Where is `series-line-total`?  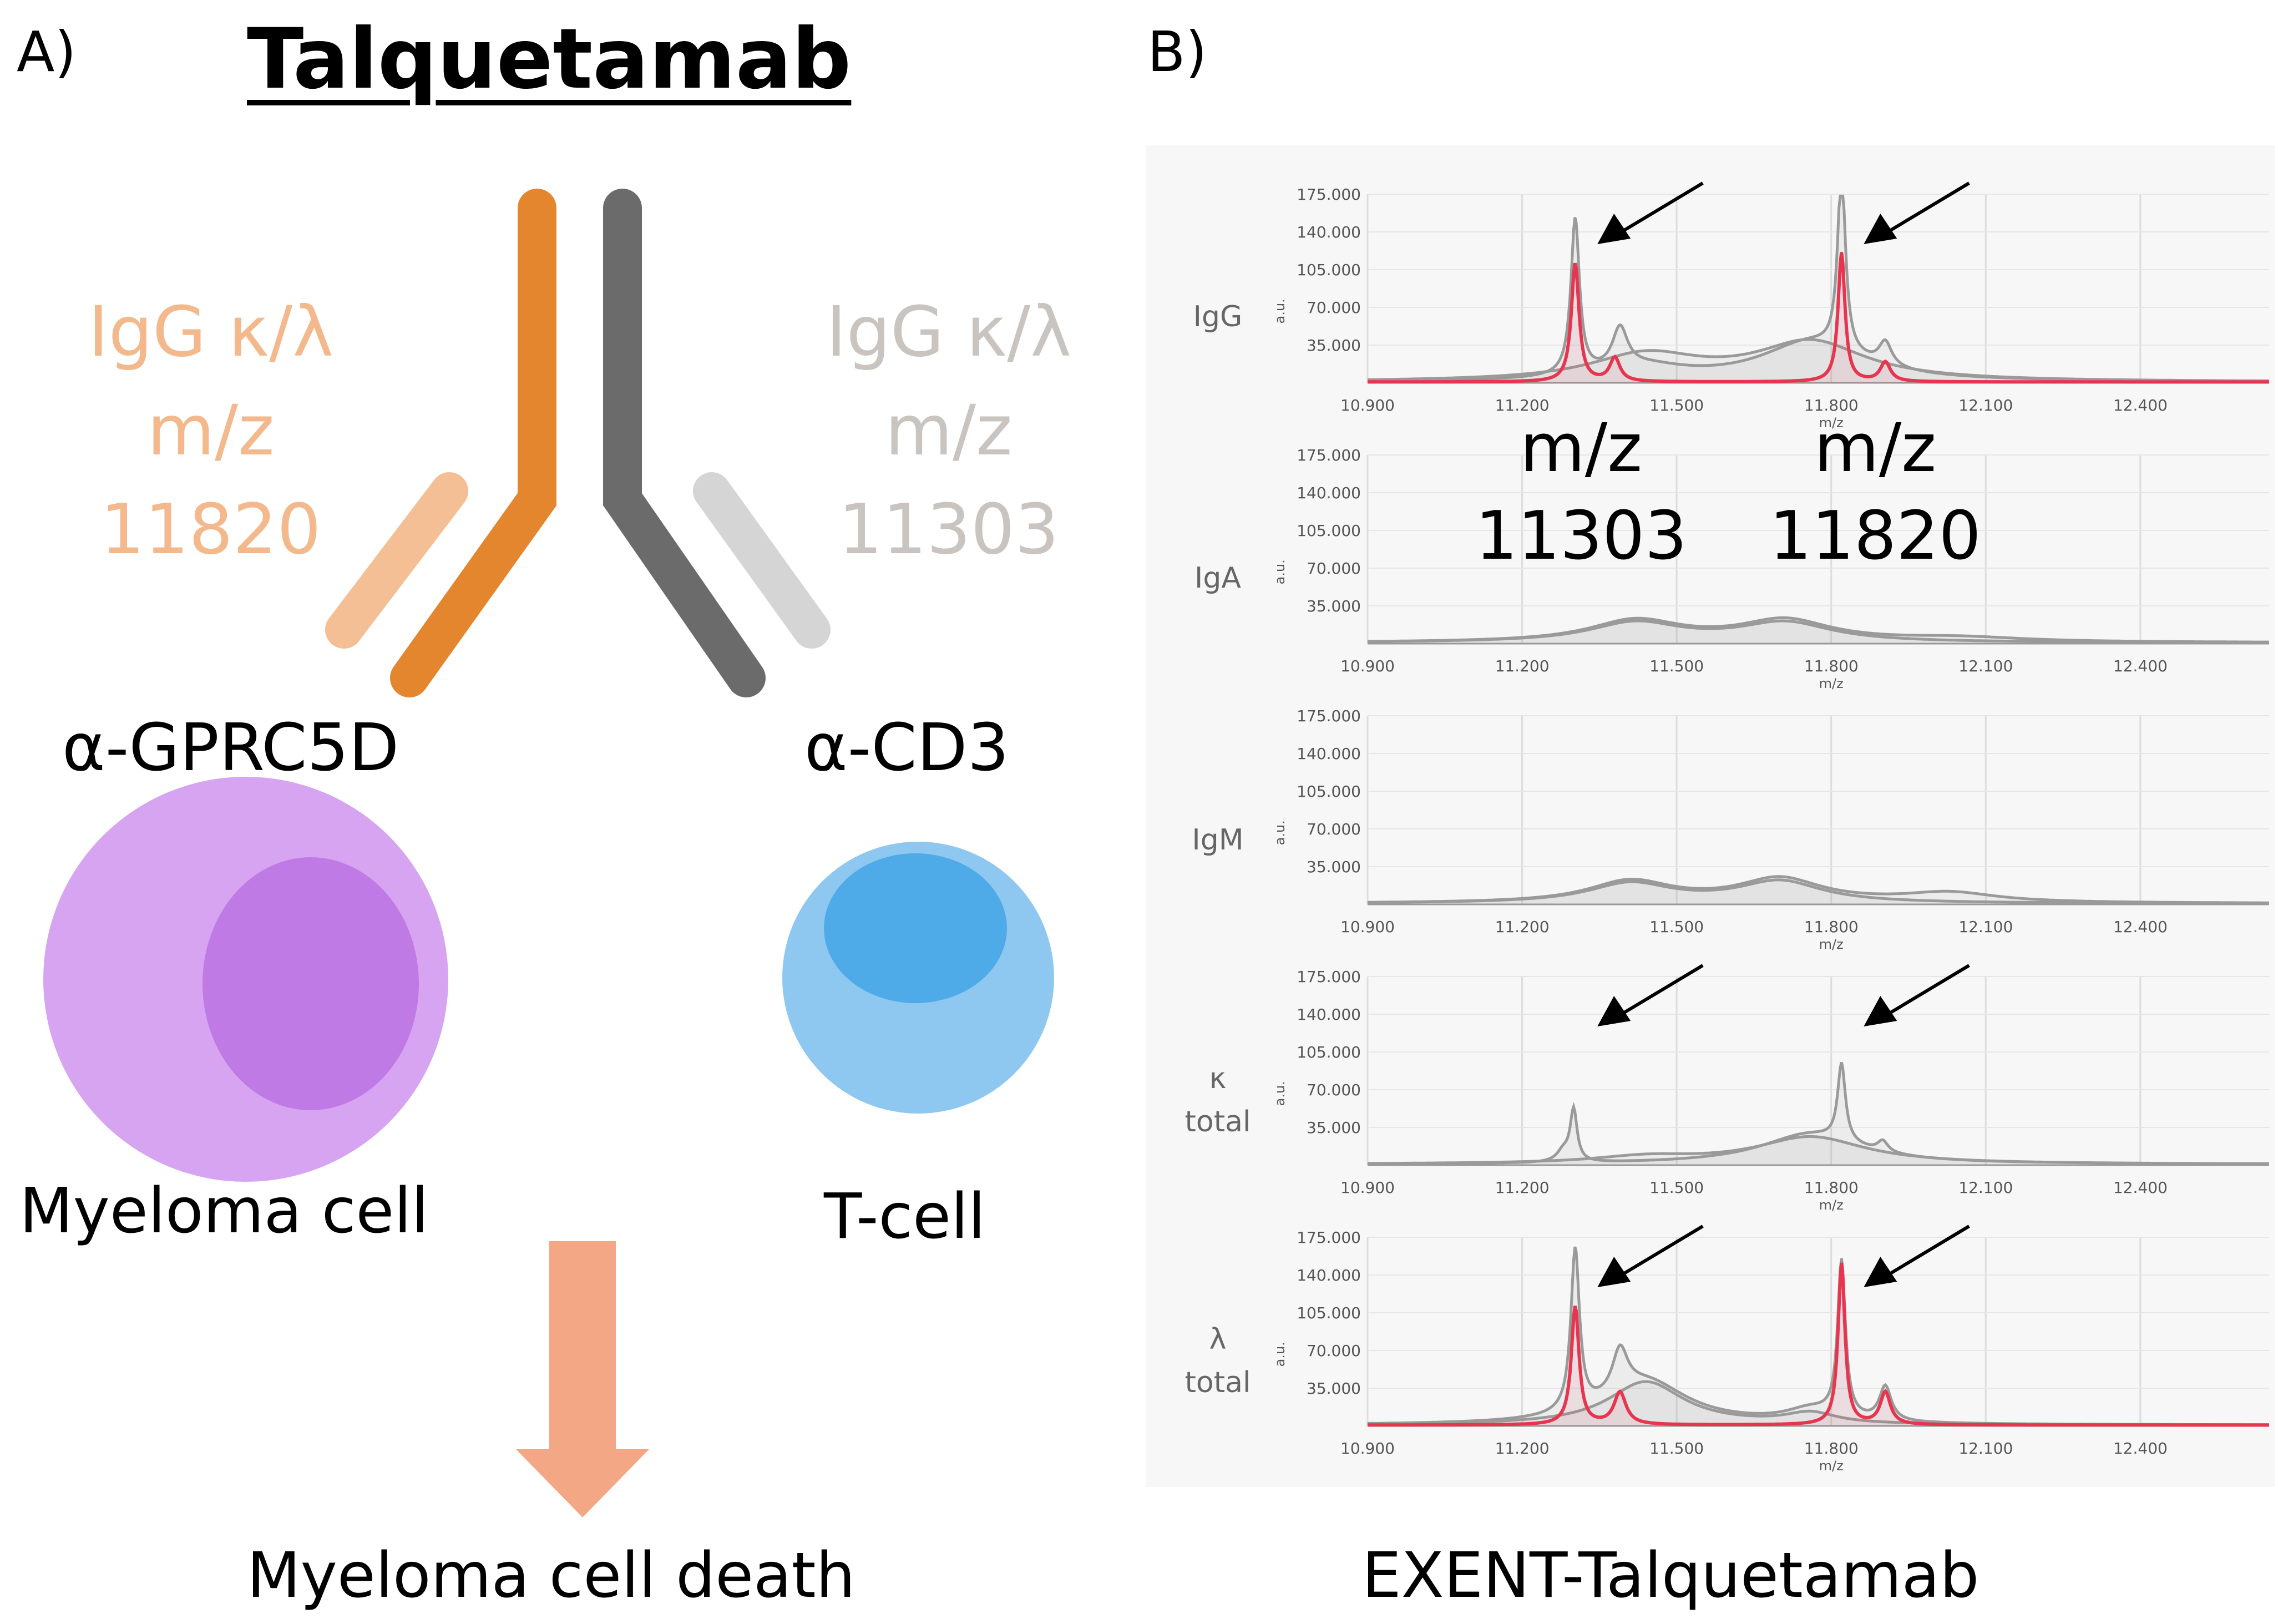
series-line-total is located at coordinates (1818, 1336).